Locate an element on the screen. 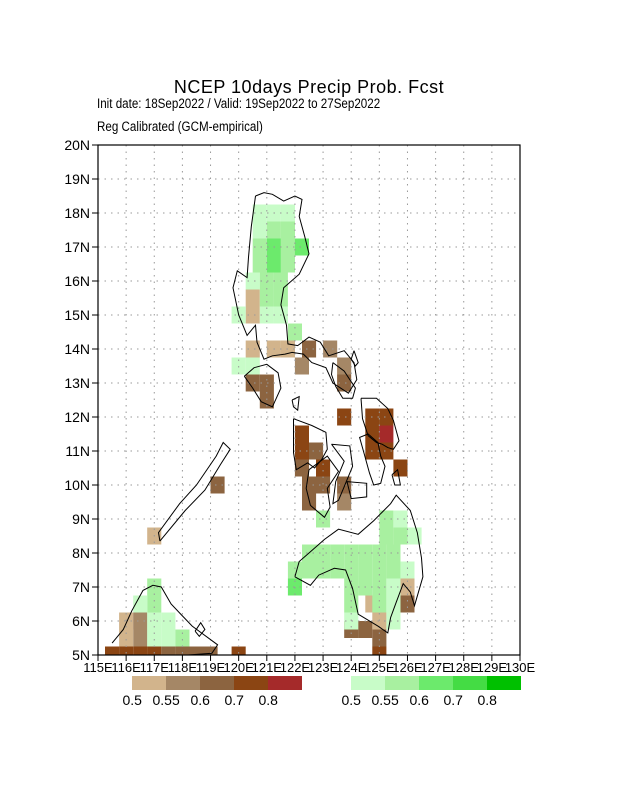  wet-legend-label: 0.6 is located at coordinates (419, 700).